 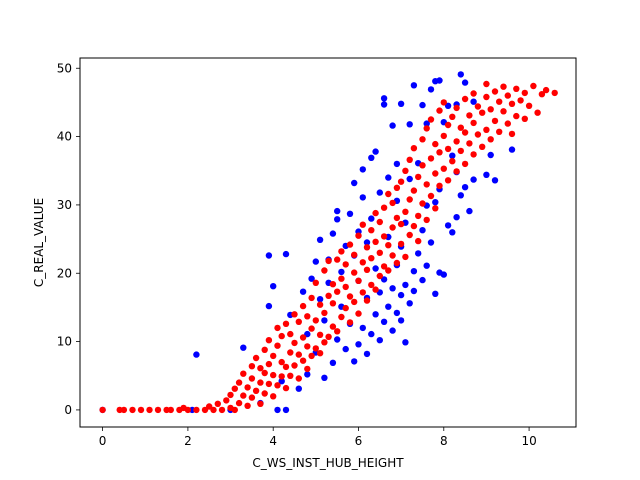 What do you see at coordinates (328, 463) in the screenshot?
I see `x-axis-label: C_WS_INST_HUB_HEIGHT` at bounding box center [328, 463].